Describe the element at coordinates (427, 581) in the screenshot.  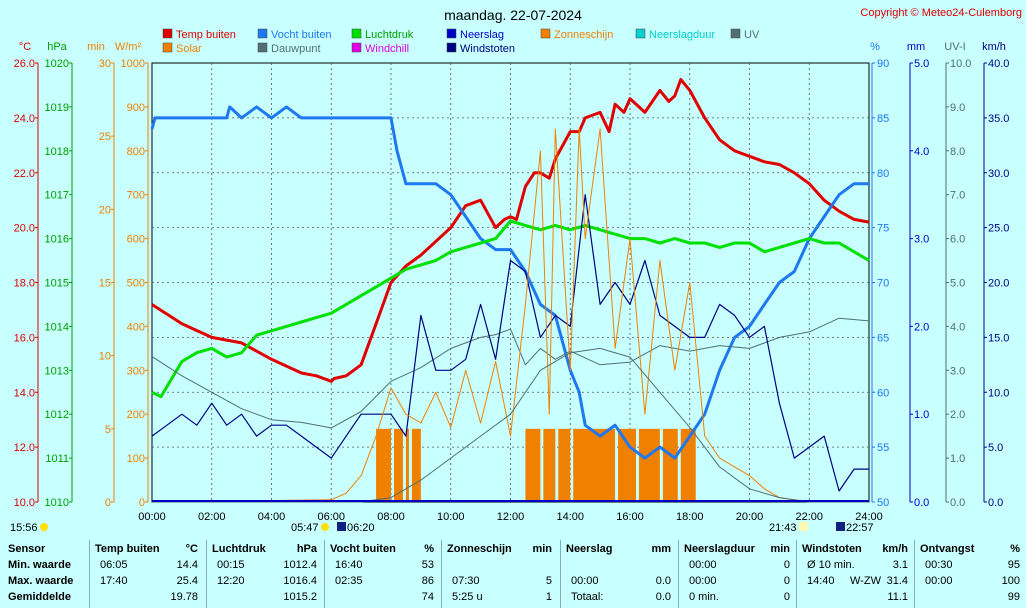
I see `stats-value: 86` at that location.